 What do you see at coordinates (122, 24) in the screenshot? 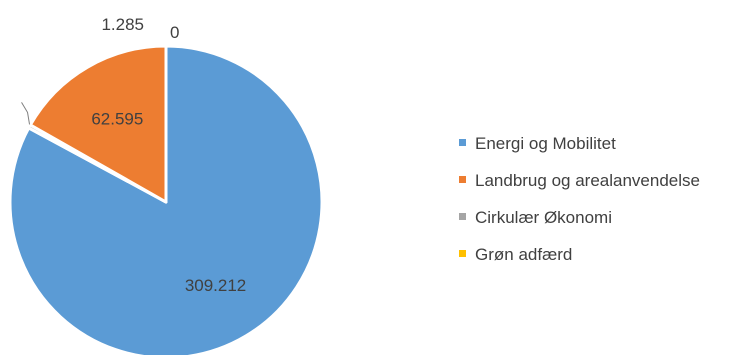
I see `data-label-cirkulaer-okonomi: 1.285` at bounding box center [122, 24].